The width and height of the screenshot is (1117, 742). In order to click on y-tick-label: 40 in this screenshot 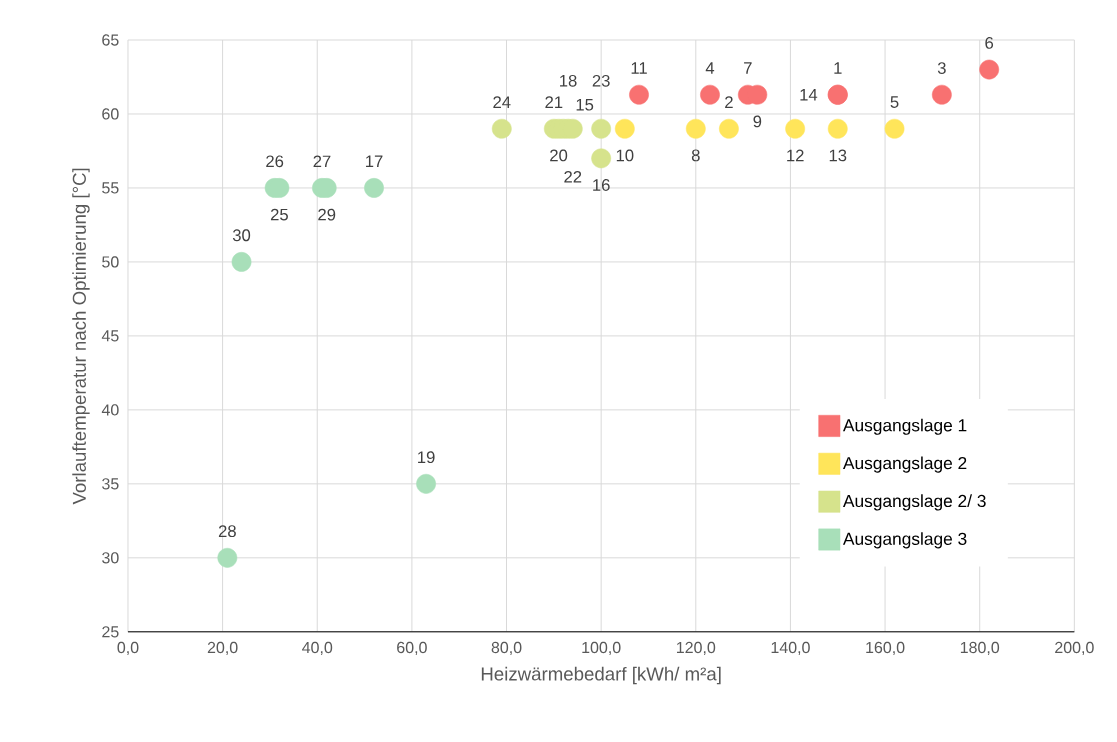, I will do `click(110, 410)`.